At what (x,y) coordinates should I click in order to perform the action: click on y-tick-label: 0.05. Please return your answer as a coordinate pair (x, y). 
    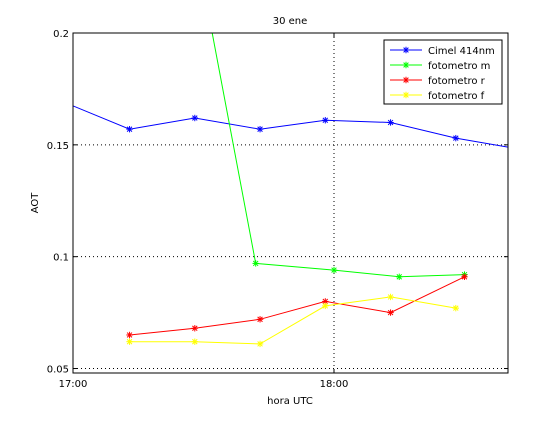
    Looking at the image, I should click on (58, 370).